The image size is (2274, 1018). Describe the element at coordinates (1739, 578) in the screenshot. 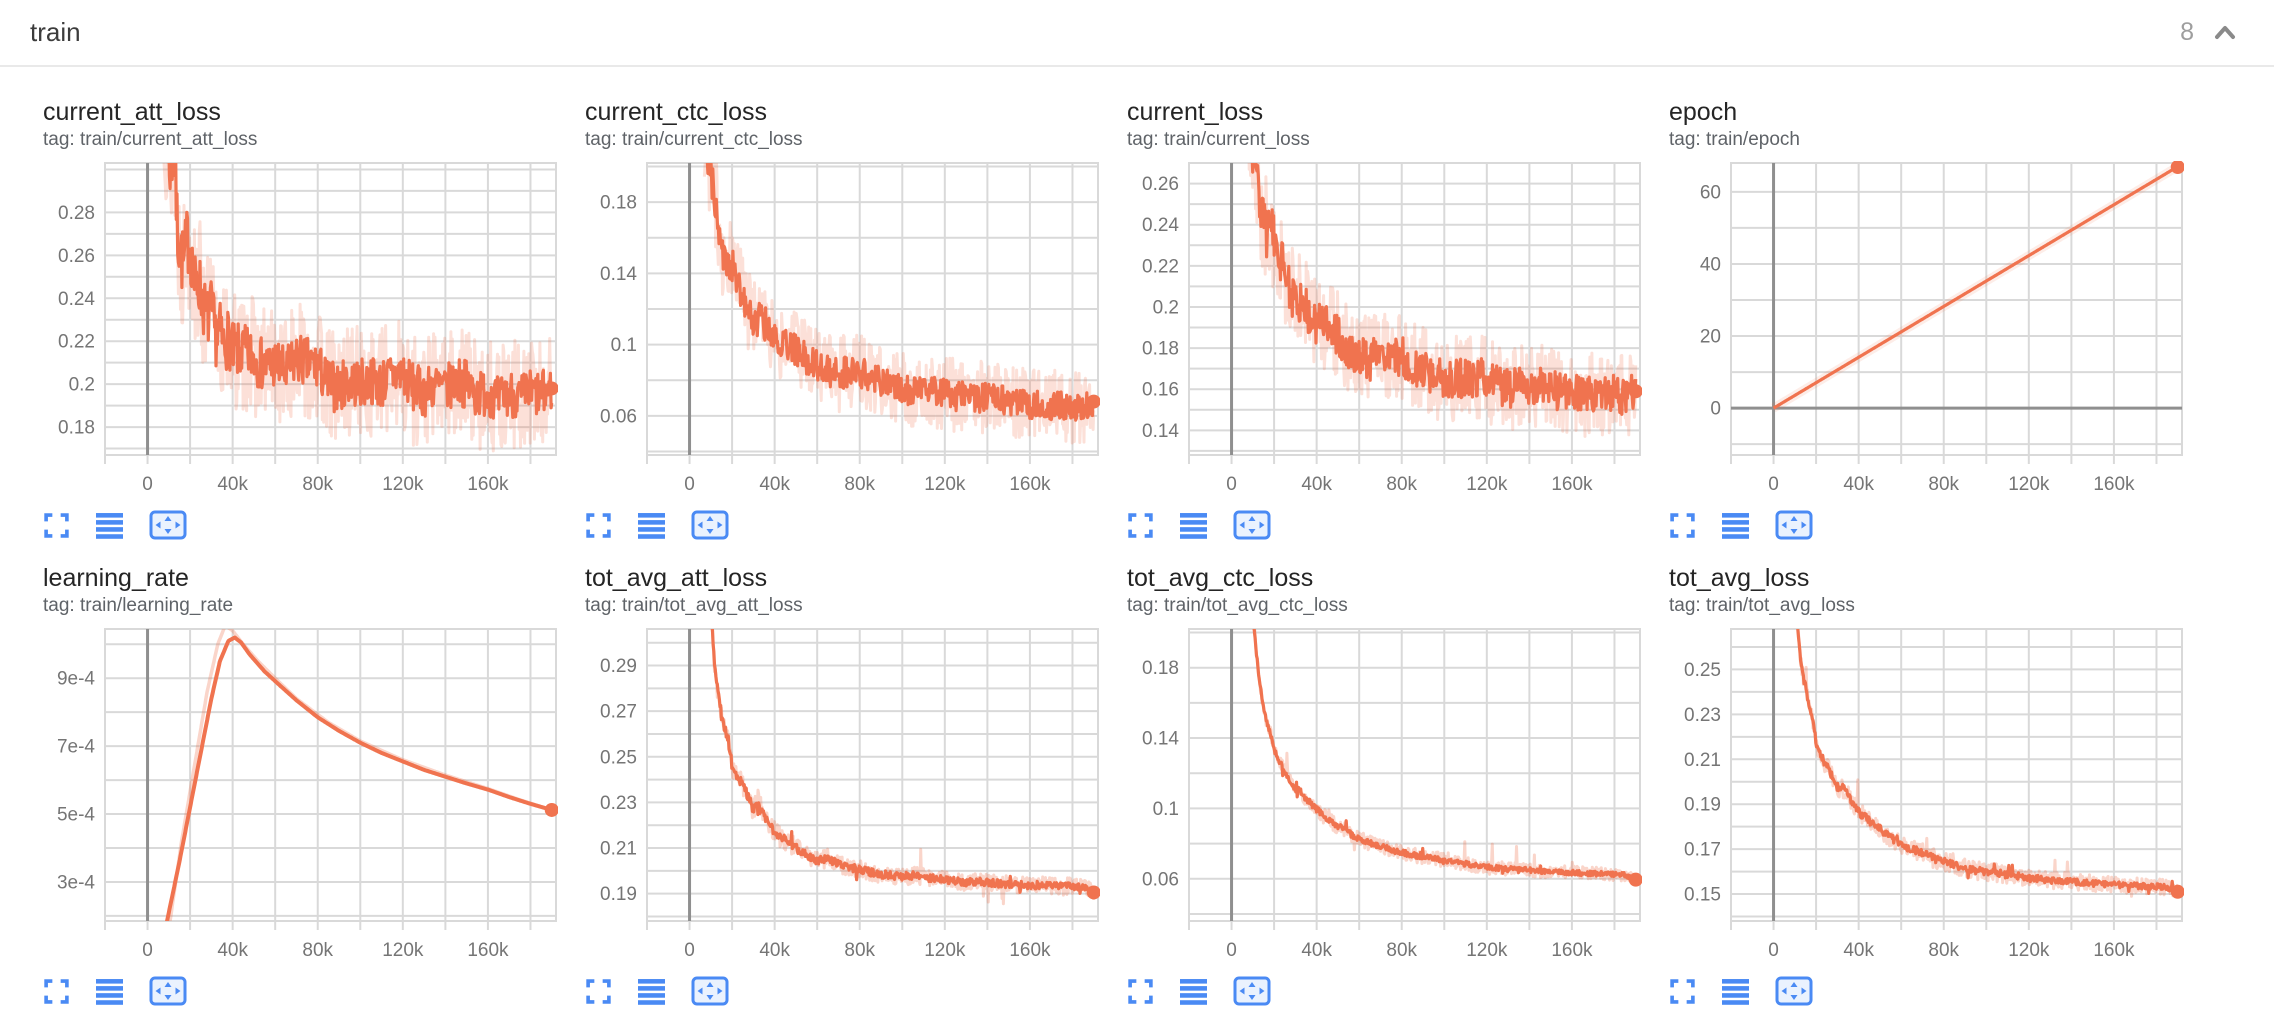

I see `chart-title: tot_avg_loss` at that location.